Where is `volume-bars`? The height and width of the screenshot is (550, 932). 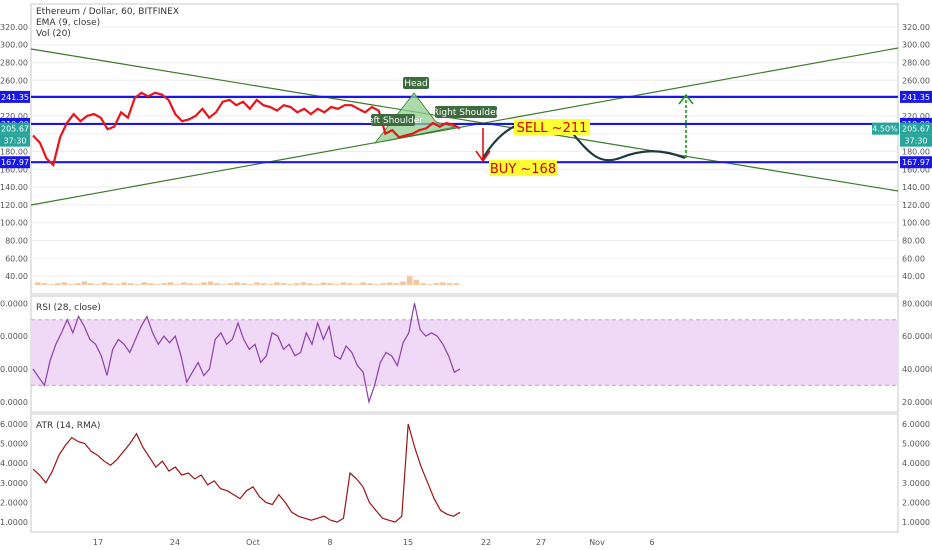 volume-bars is located at coordinates (247, 280).